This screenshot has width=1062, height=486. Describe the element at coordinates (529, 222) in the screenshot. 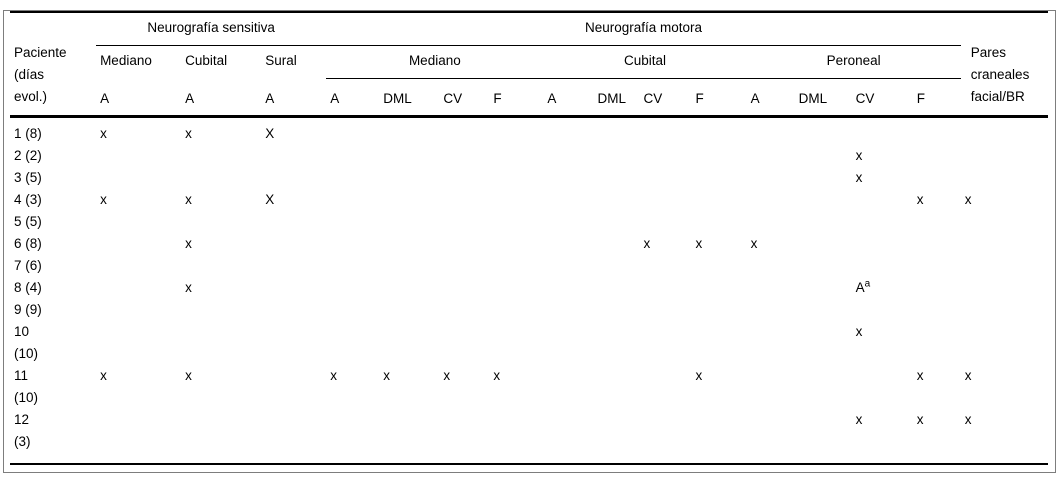

I see `table-row: 5 (5)` at that location.